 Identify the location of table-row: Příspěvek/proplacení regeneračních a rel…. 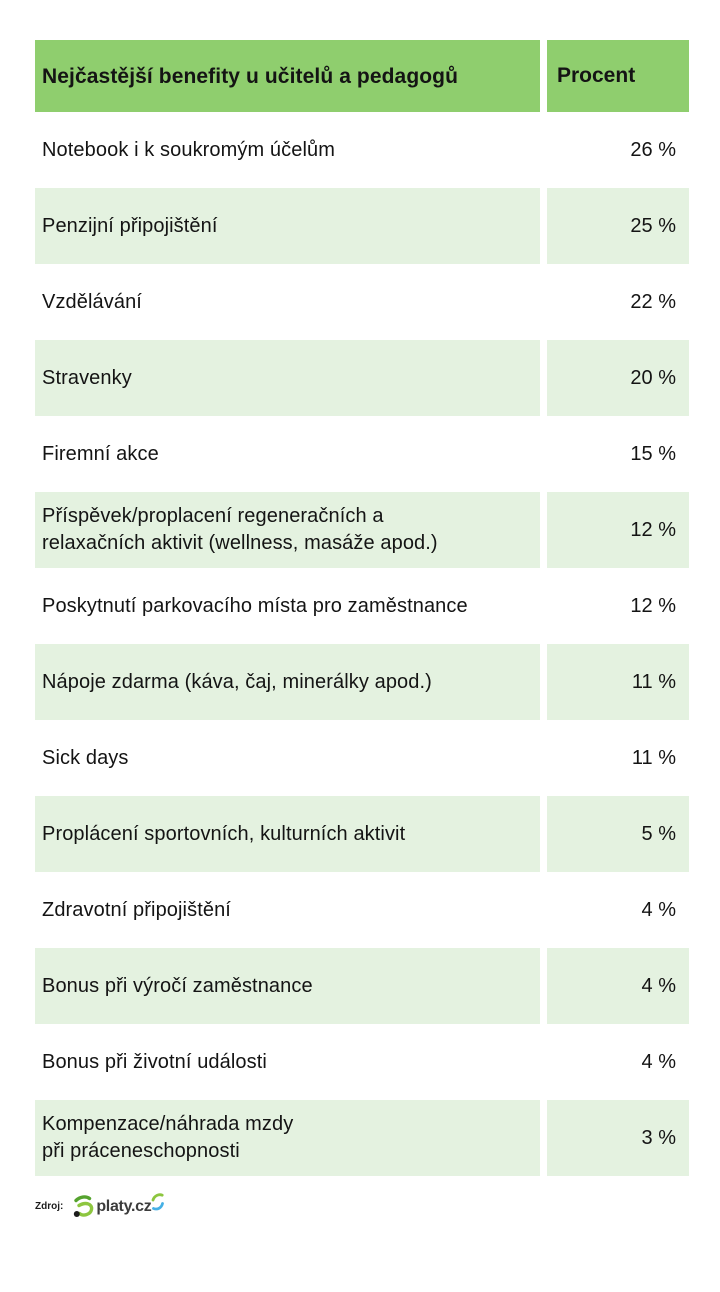
(362, 530).